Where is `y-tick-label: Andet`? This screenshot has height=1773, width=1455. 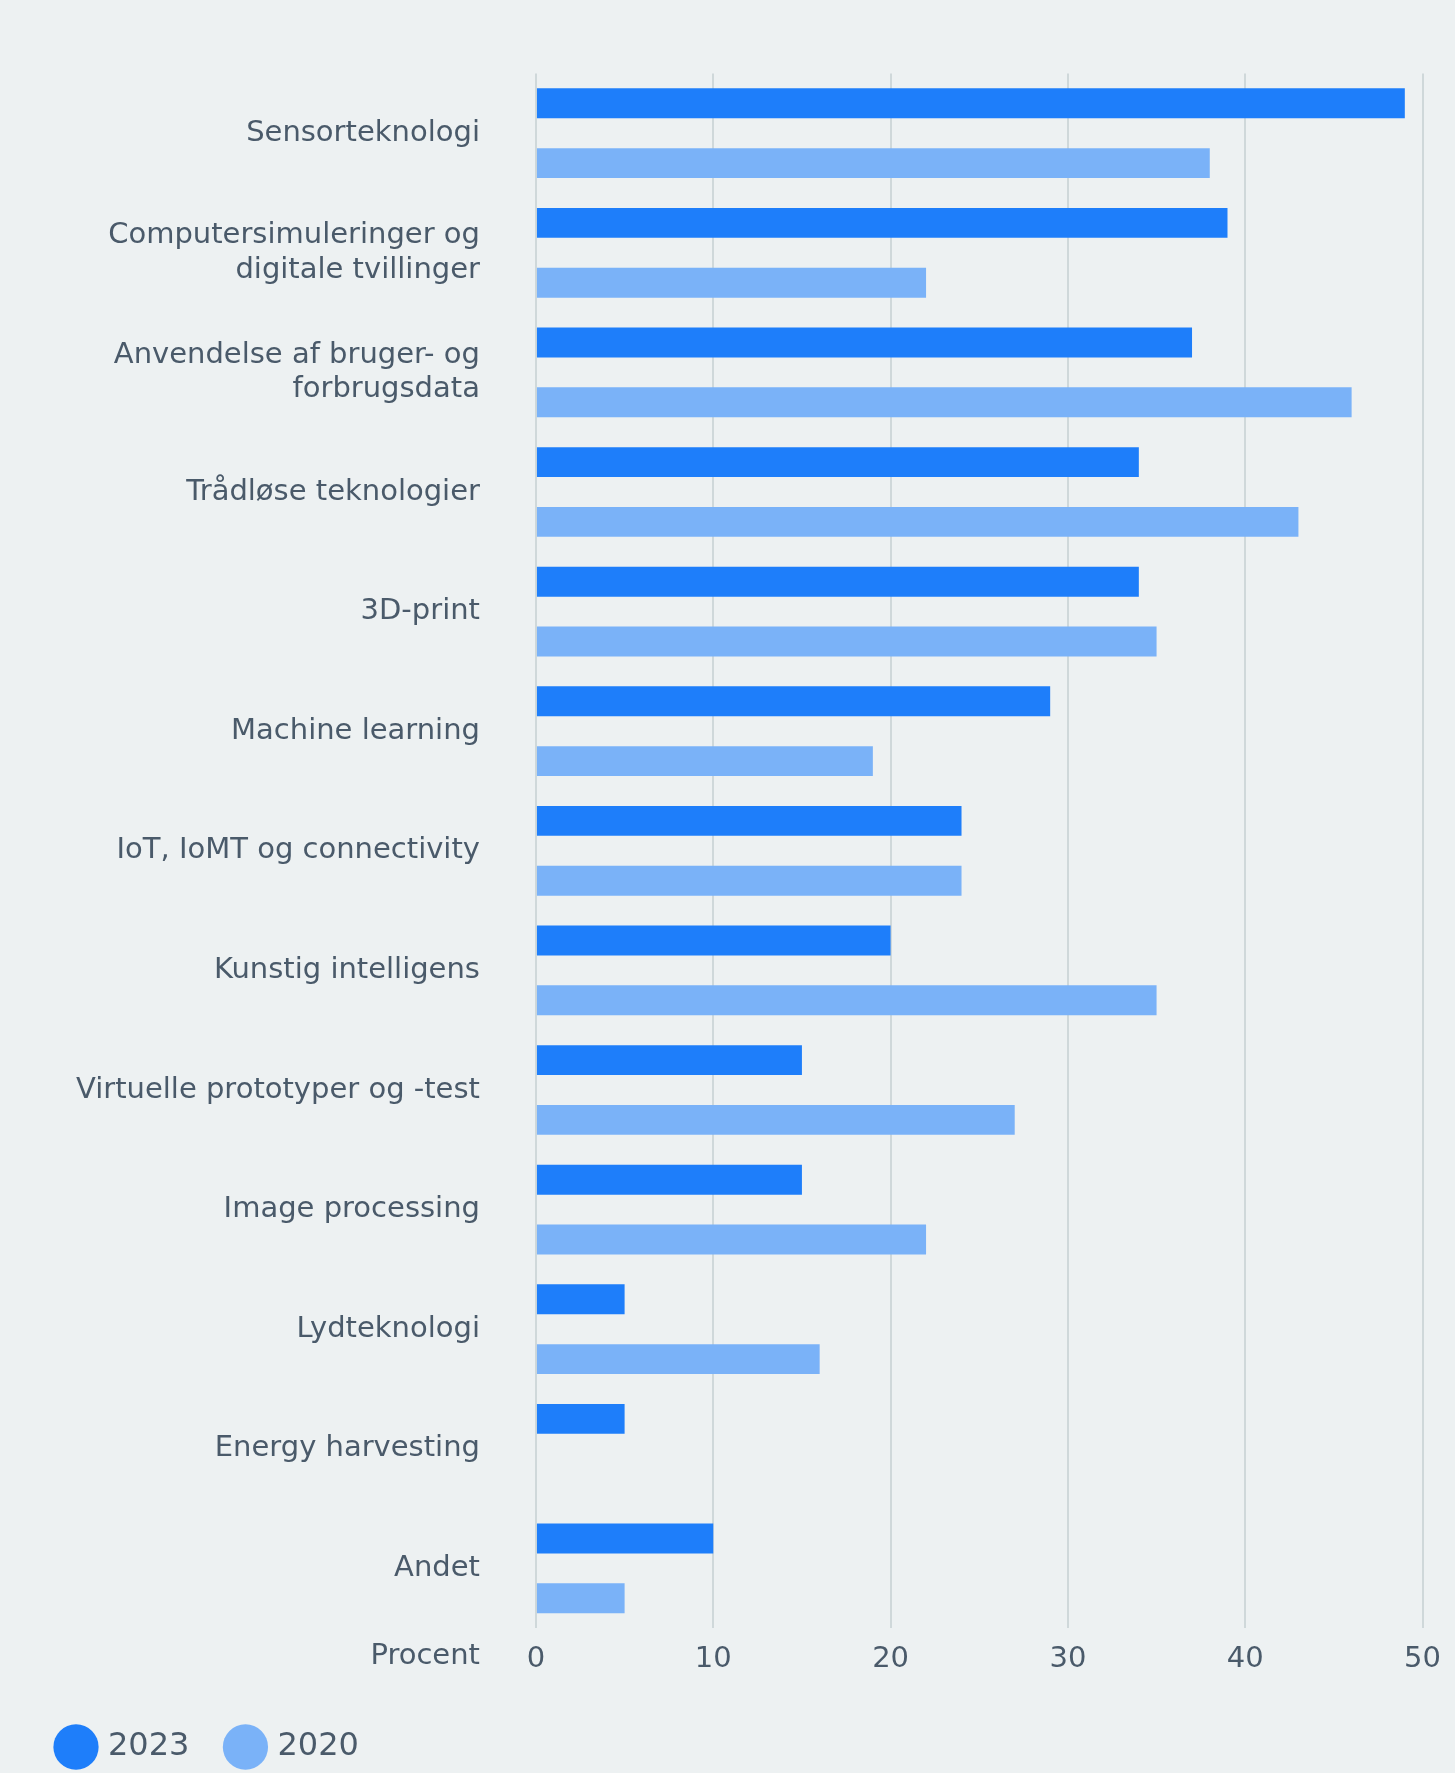 y-tick-label: Andet is located at coordinates (437, 1565).